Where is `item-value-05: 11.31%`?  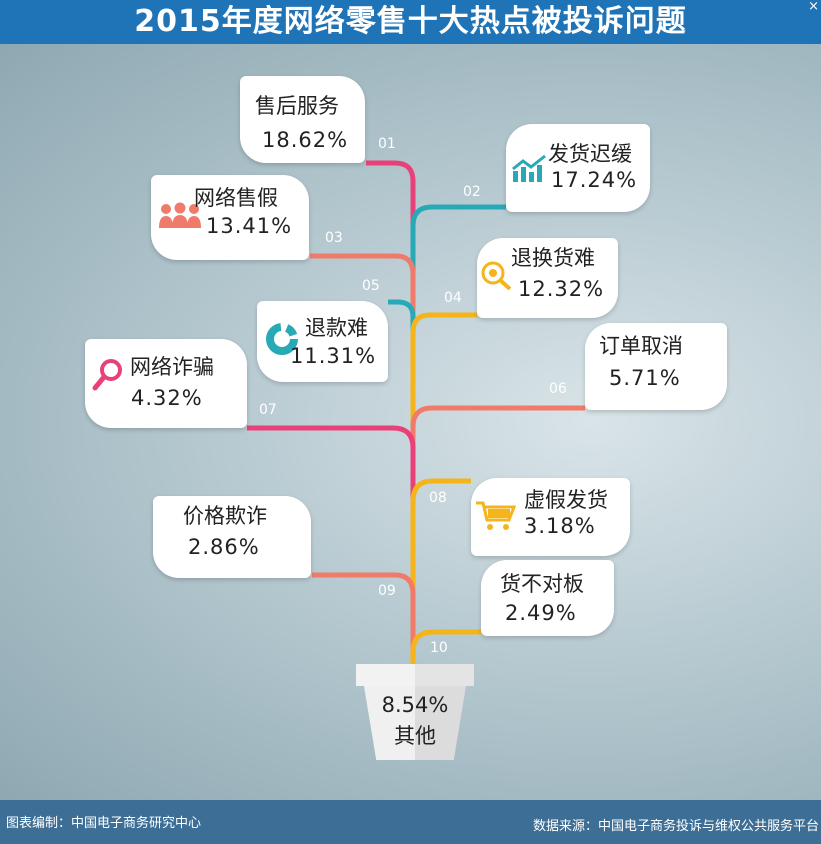 item-value-05: 11.31% is located at coordinates (333, 356).